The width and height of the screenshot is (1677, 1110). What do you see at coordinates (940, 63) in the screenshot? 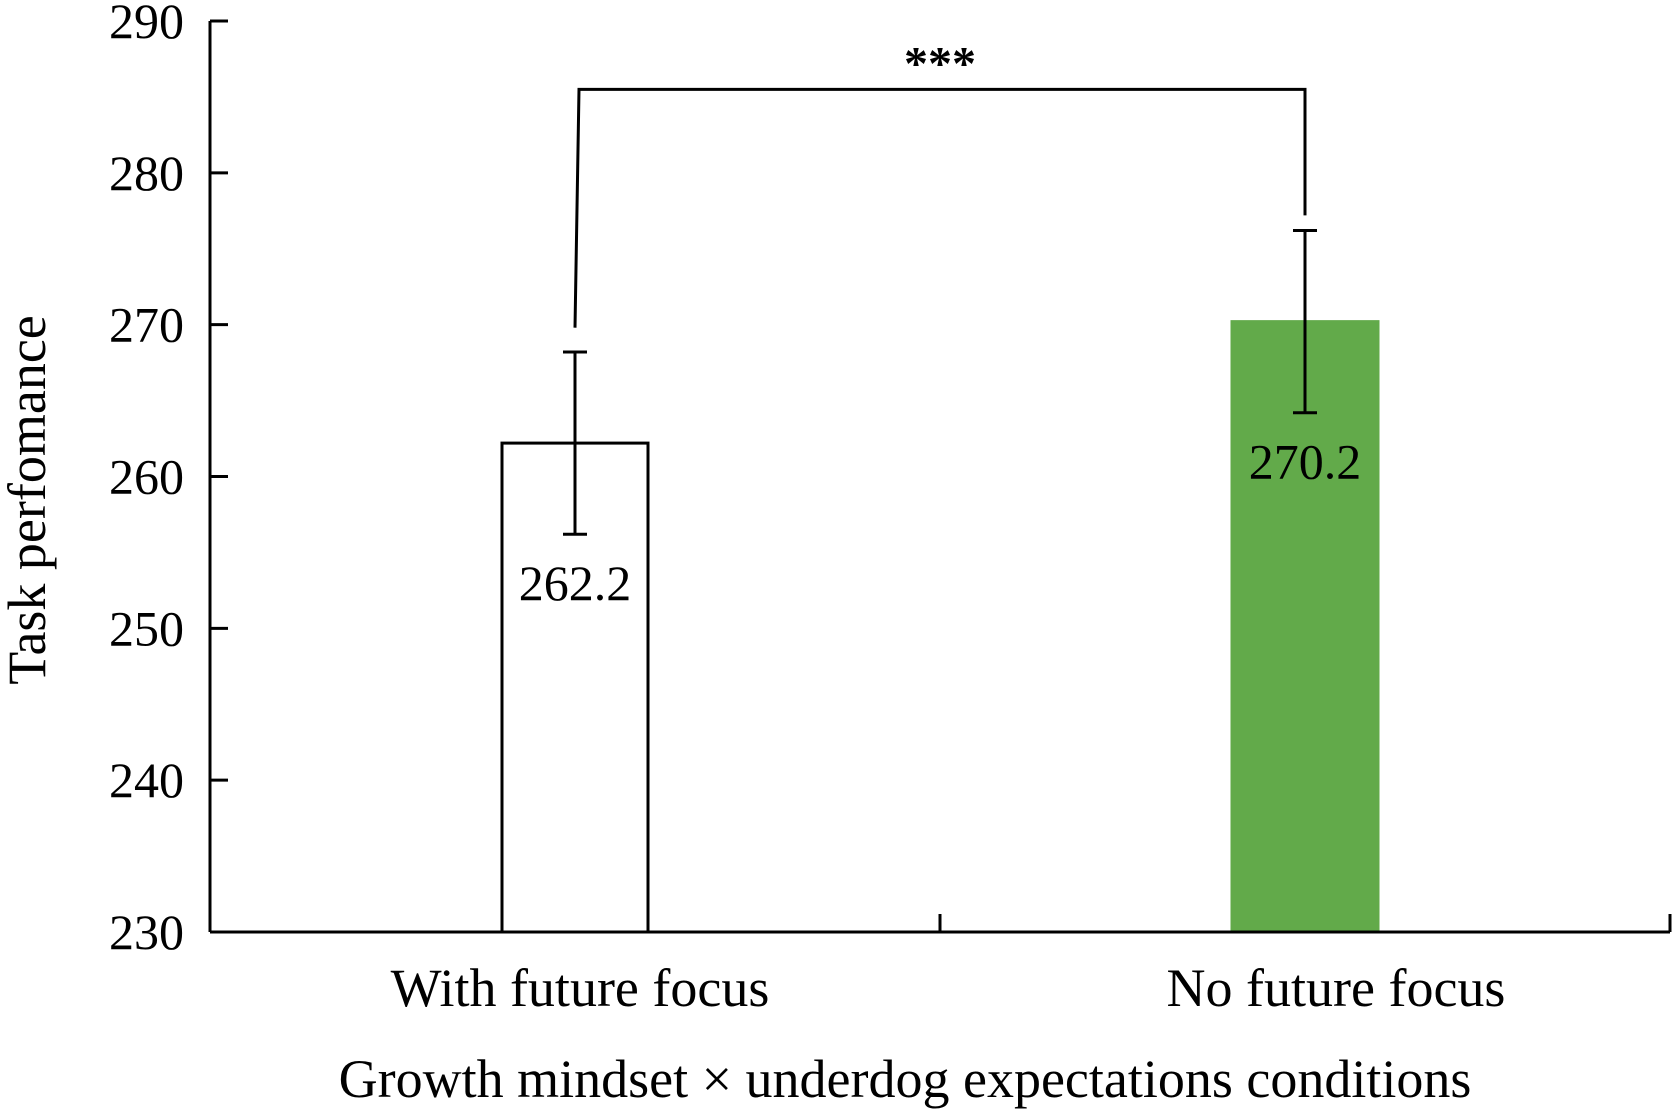
I see `significance-label: ***` at bounding box center [940, 63].